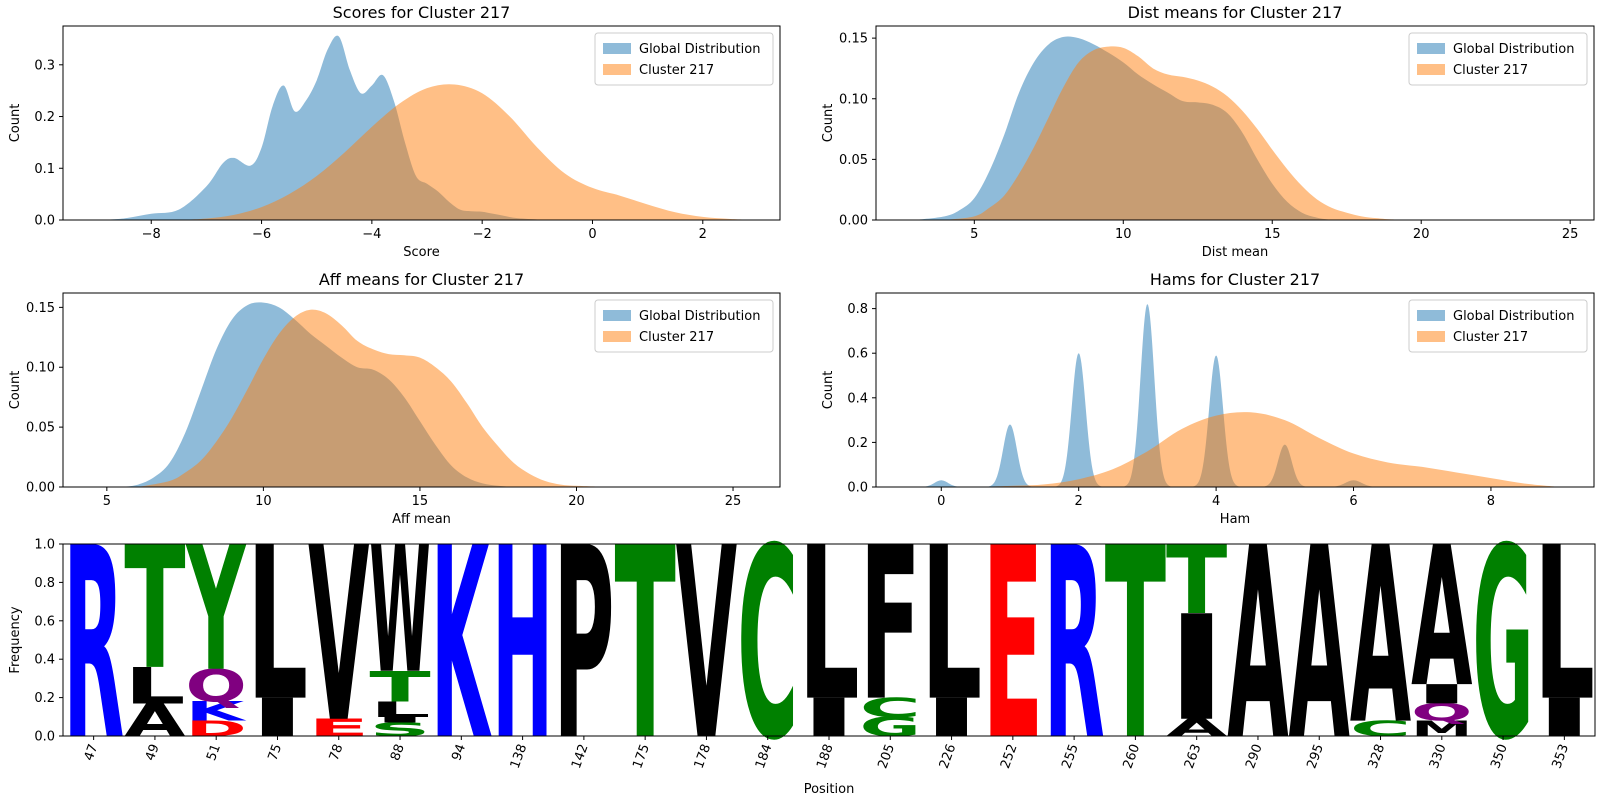 Image resolution: width=1600 pixels, height=800 pixels. I want to click on y-tick-label: 0.10, so click(40, 368).